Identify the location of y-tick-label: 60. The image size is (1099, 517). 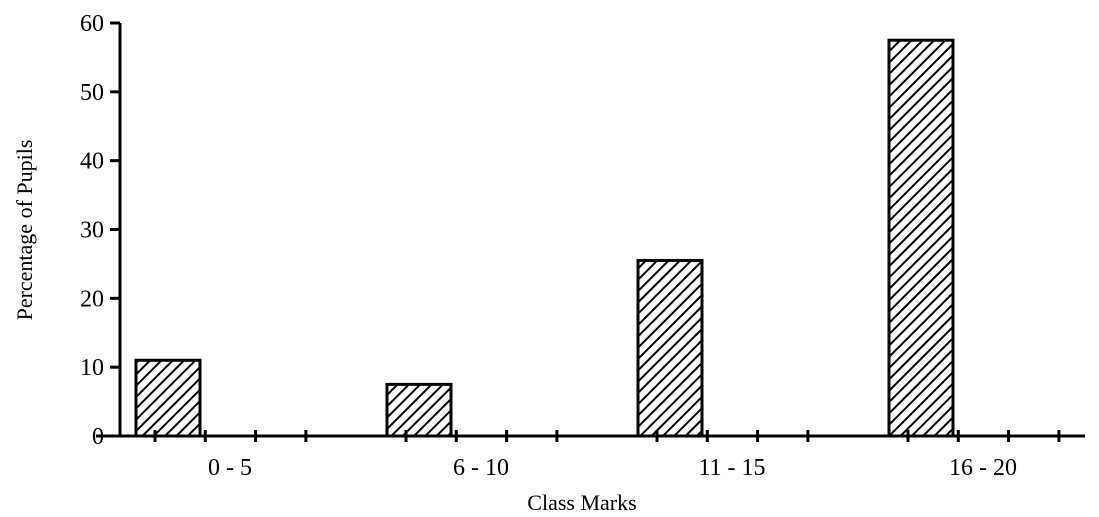
(92, 24).